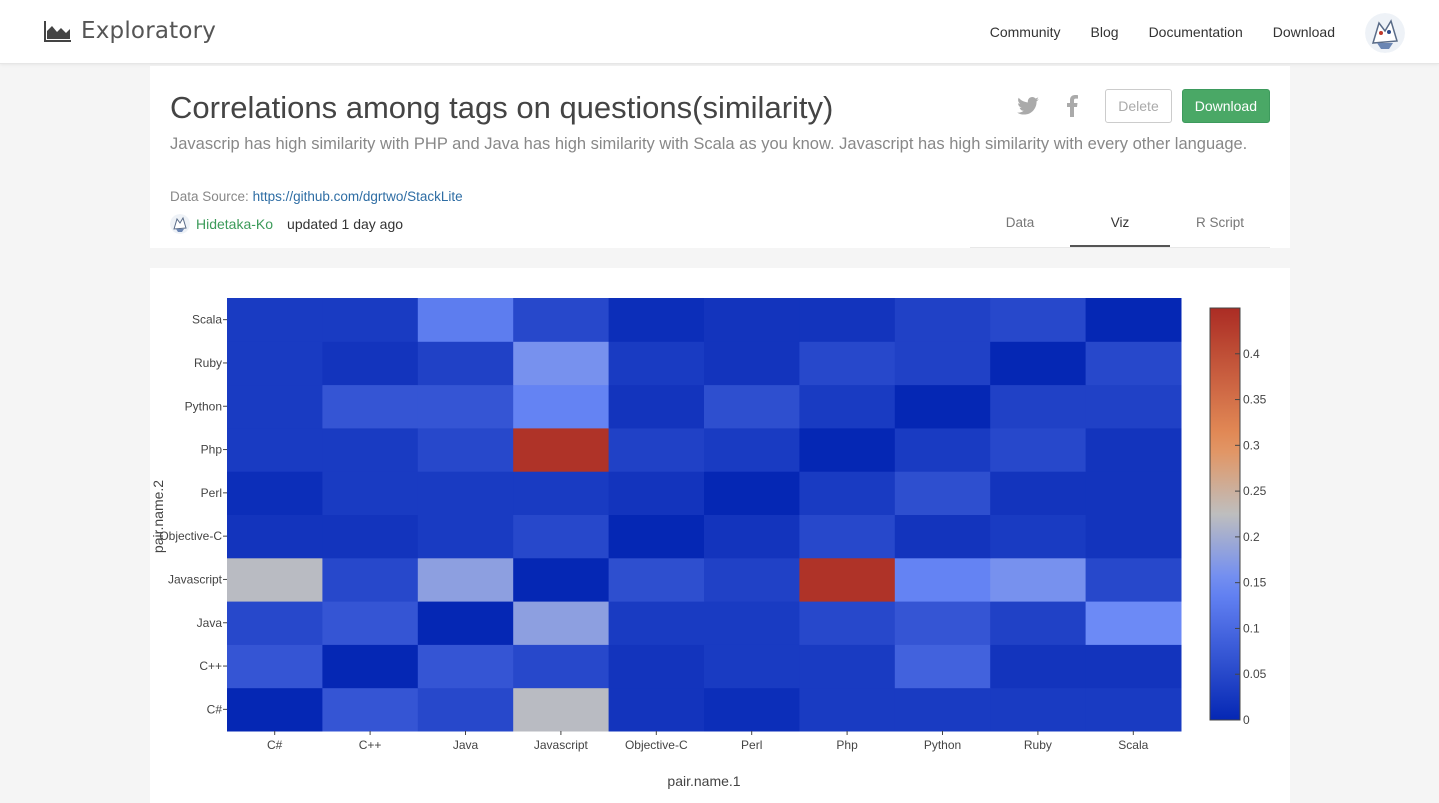 The image size is (1439, 803). Describe the element at coordinates (275, 579) in the screenshot. I see `heatmap-cell-C#-Javascript` at that location.